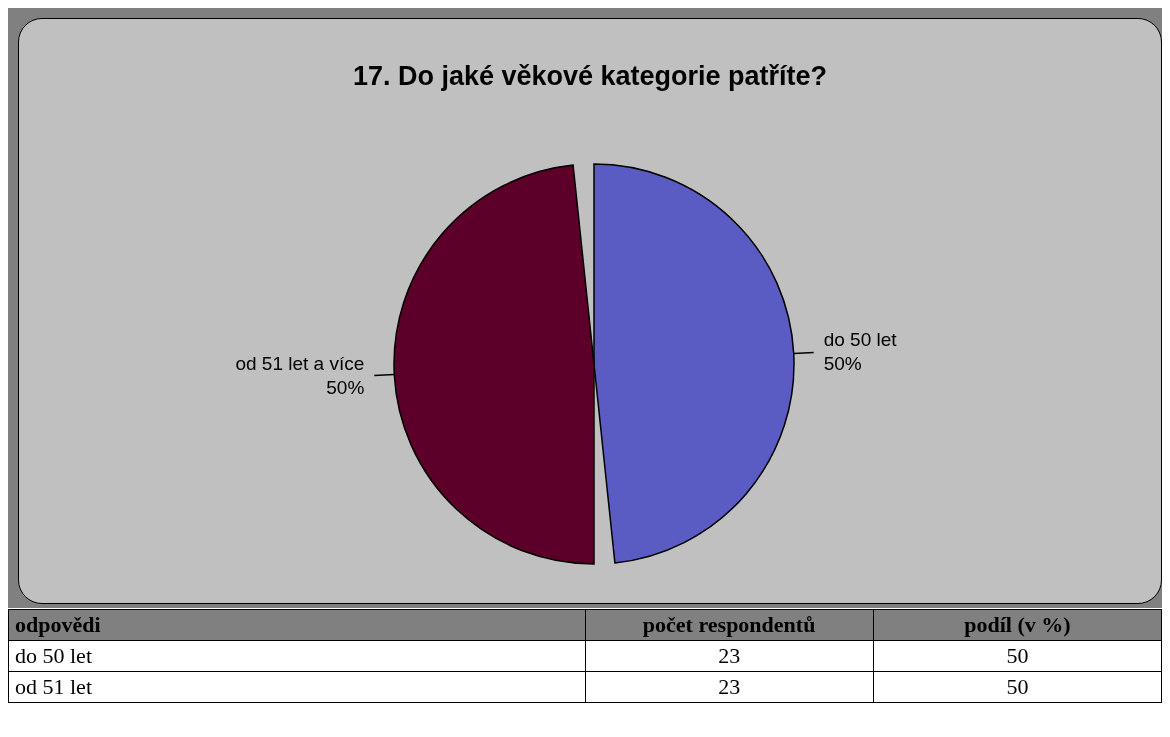 This screenshot has height=737, width=1170. I want to click on text: odpovědi, so click(296, 625).